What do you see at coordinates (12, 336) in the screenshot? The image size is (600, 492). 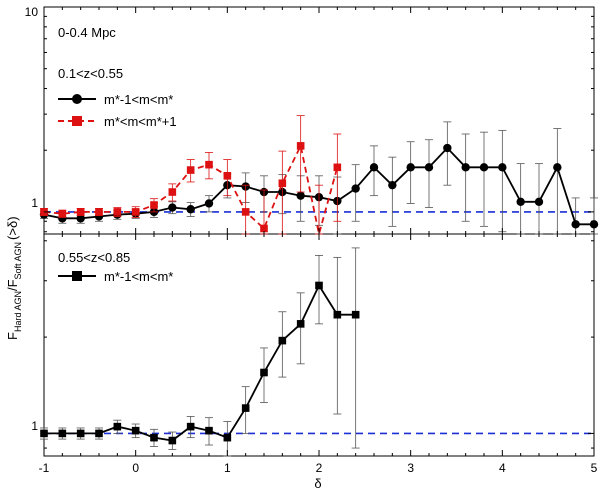 I see `y-label-part: F` at bounding box center [12, 336].